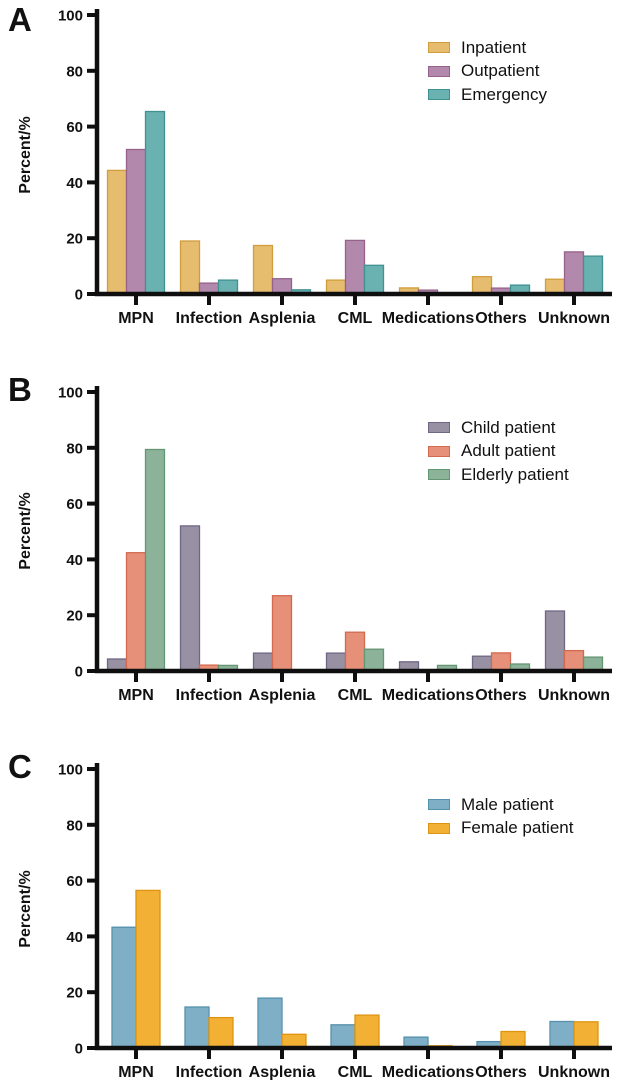  I want to click on male-patient-swatch-icon, so click(439, 805).